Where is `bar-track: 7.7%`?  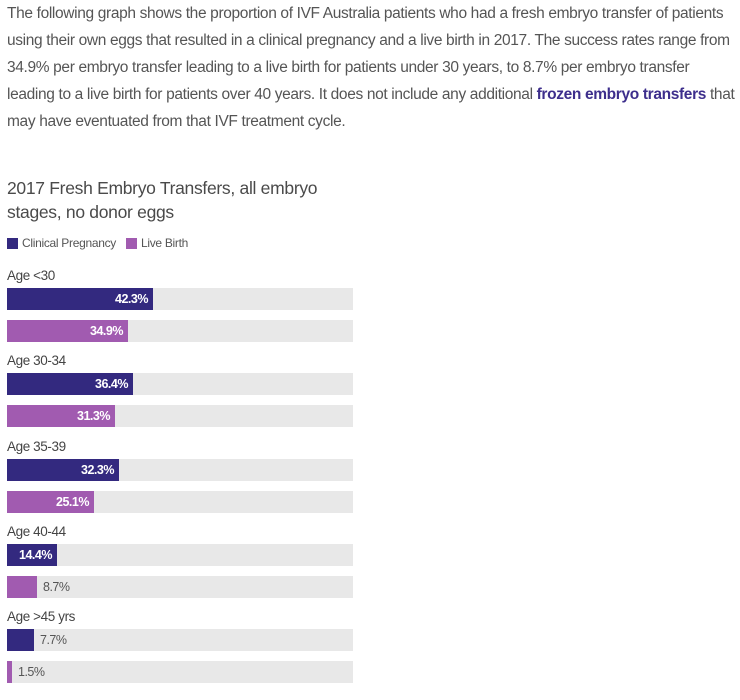 bar-track: 7.7% is located at coordinates (180, 640).